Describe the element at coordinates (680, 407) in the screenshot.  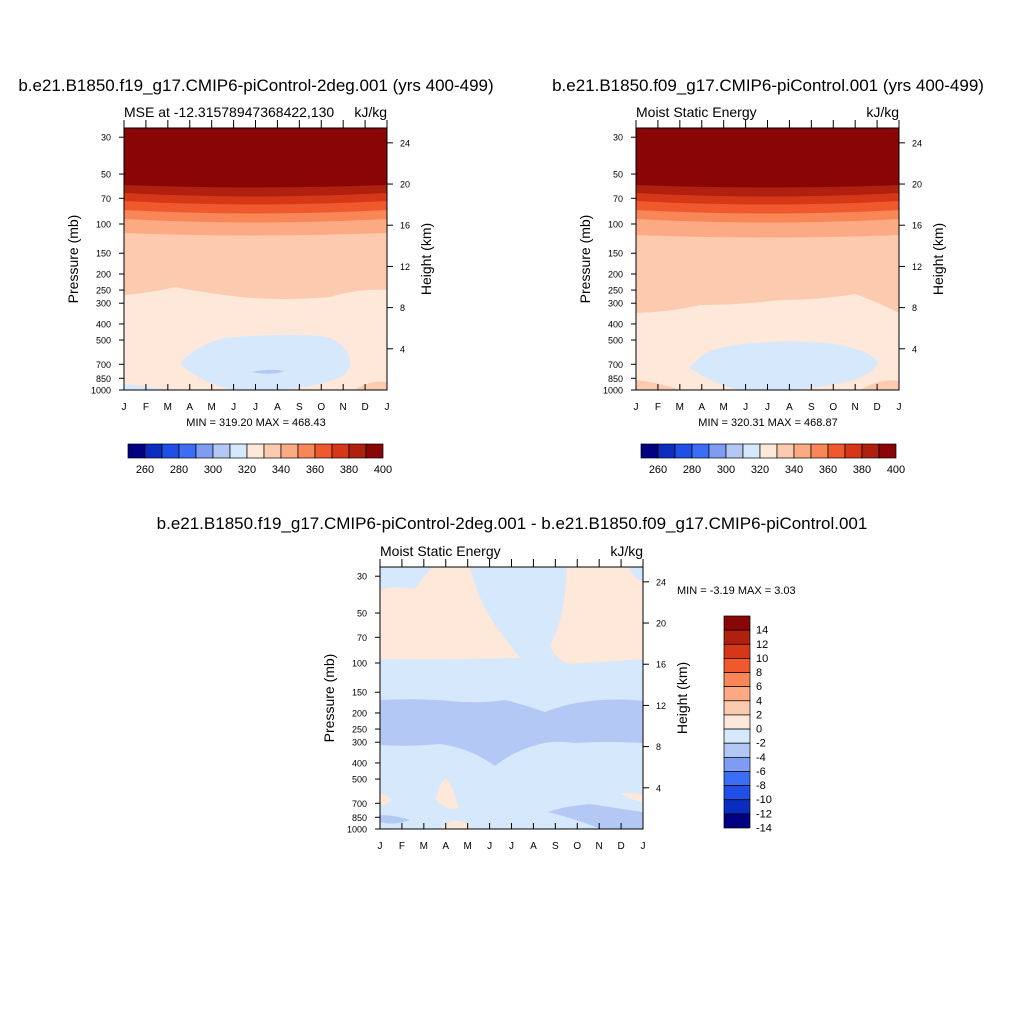
I see `panel-2-xtick-label: M` at that location.